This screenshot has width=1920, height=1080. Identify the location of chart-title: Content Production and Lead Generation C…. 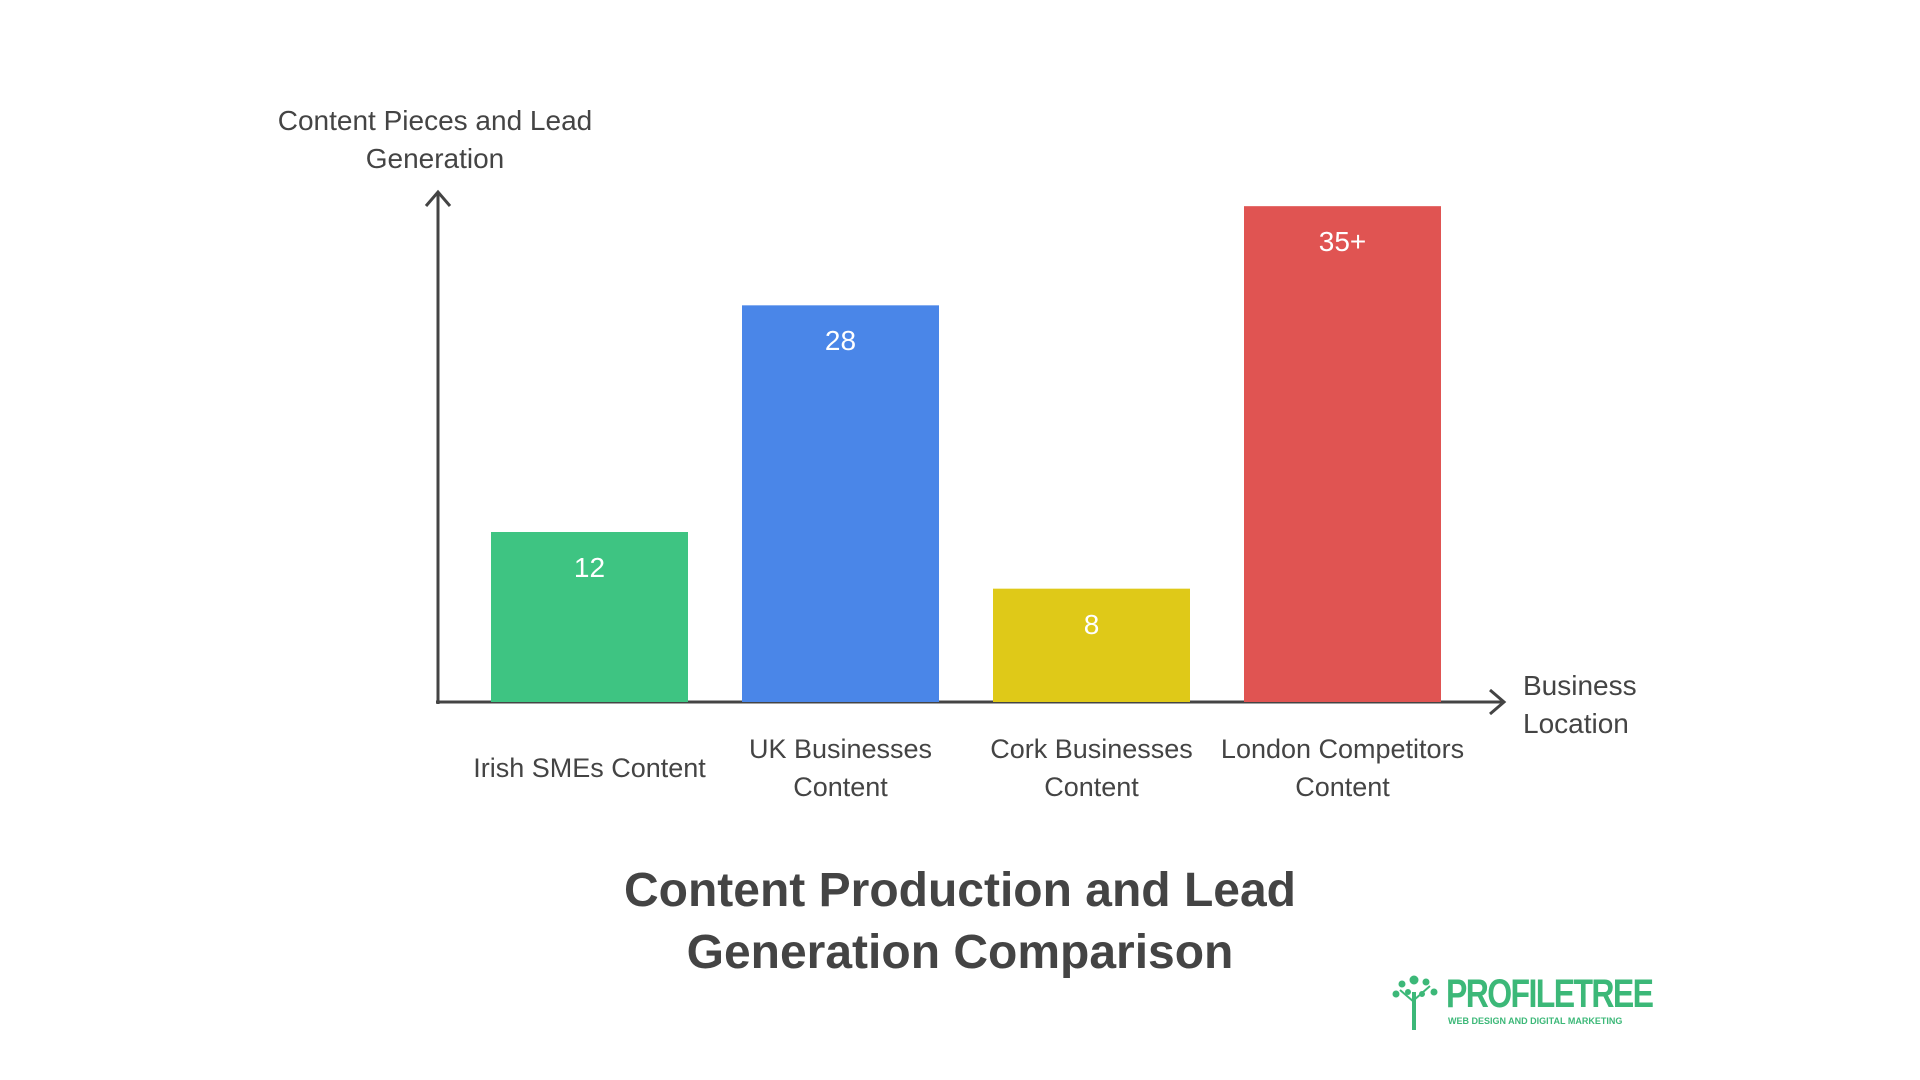
(960, 921).